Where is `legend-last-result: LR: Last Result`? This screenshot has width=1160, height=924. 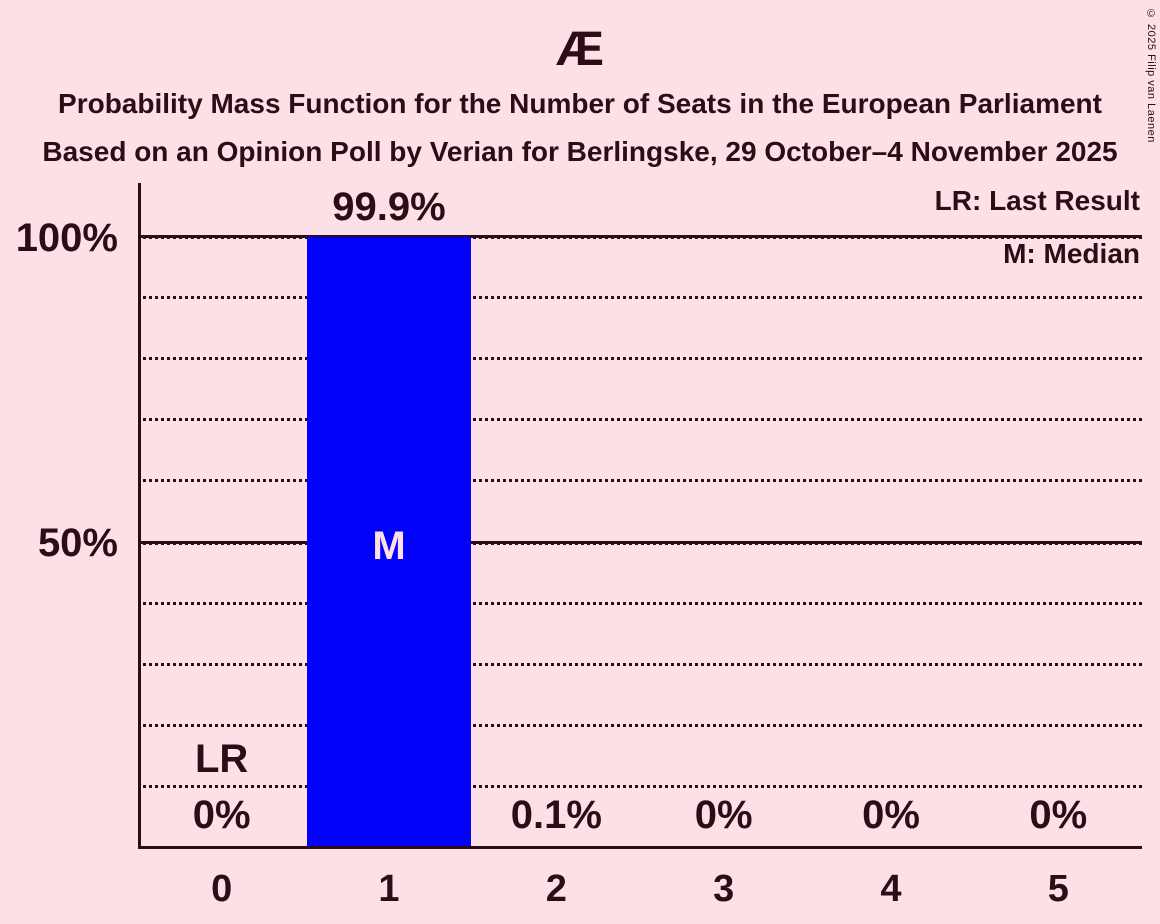
legend-last-result: LR: Last Result is located at coordinates (1037, 200).